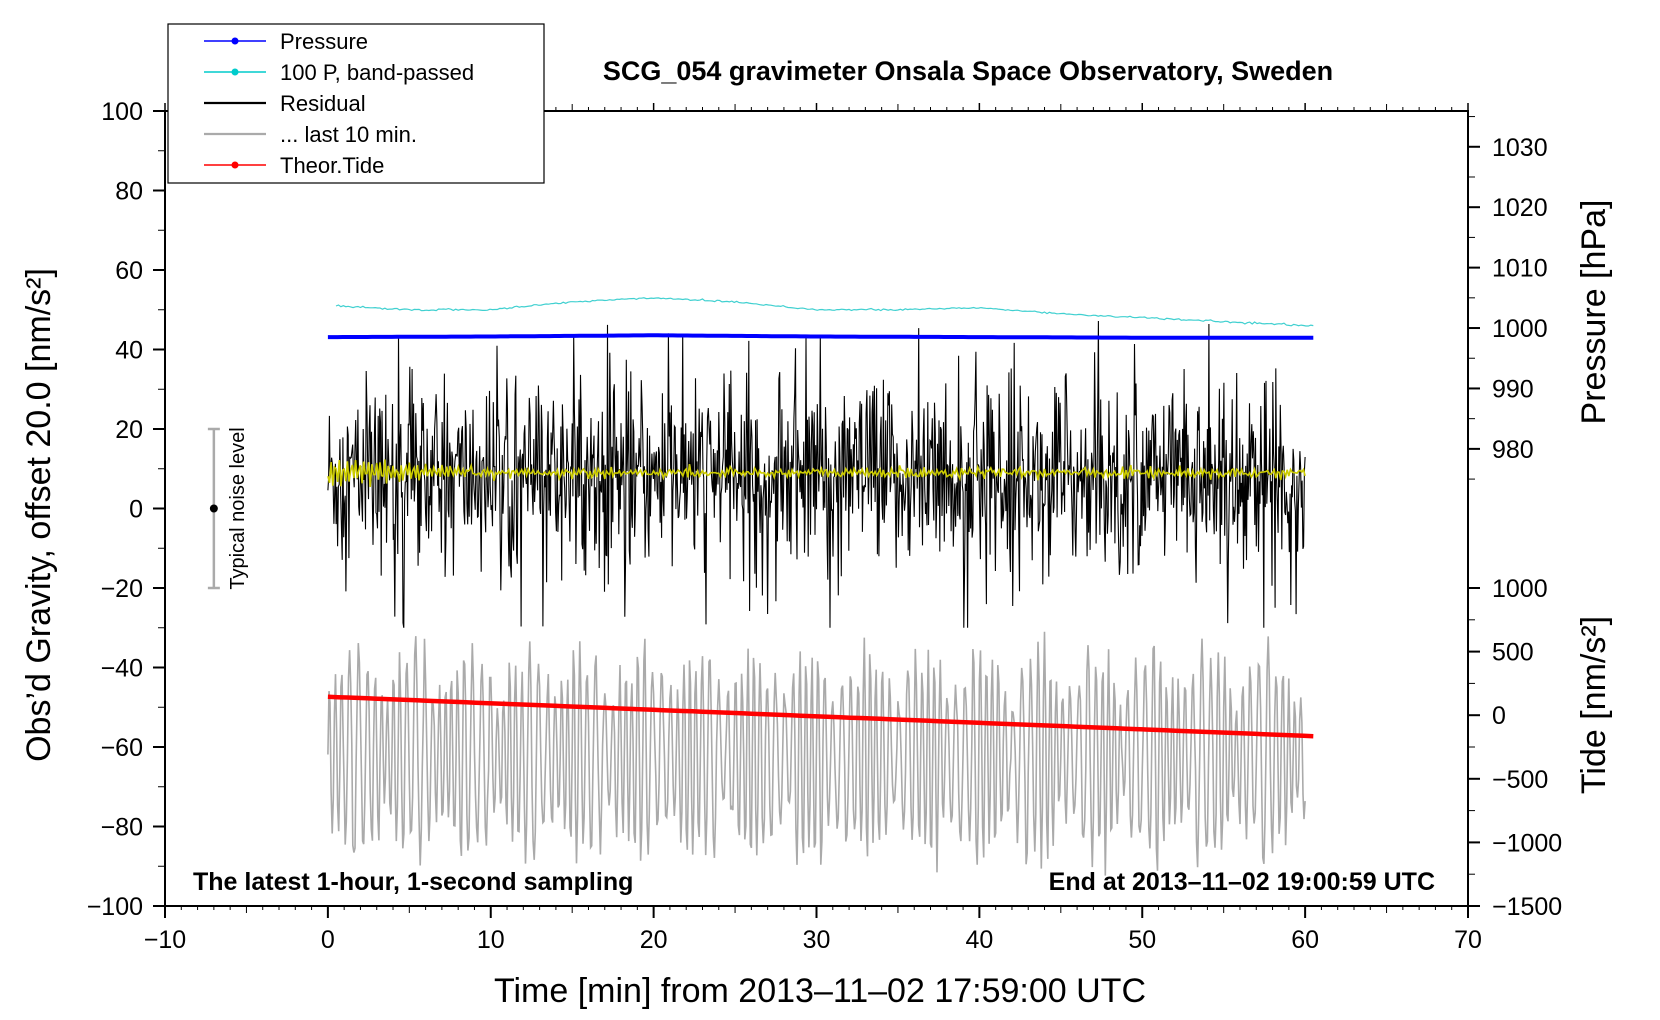 This screenshot has width=1660, height=1020. Describe the element at coordinates (129, 271) in the screenshot. I see `y-tick-label: 60` at that location.